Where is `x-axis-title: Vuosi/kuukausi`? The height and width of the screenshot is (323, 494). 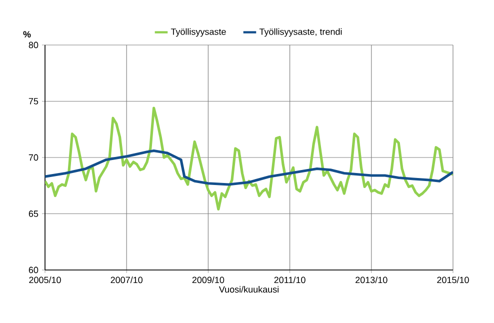
x-axis-title: Vuosi/kuukausi is located at coordinates (248, 289).